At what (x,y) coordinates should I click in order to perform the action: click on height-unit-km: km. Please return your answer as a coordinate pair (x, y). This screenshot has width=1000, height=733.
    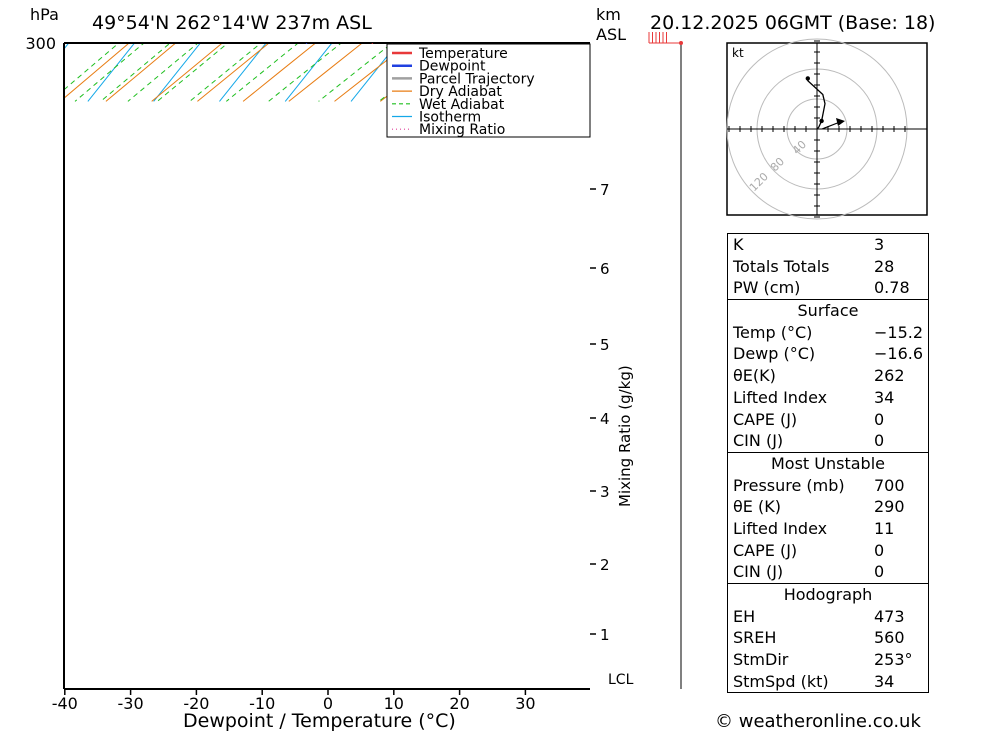
    Looking at the image, I should click on (608, 14).